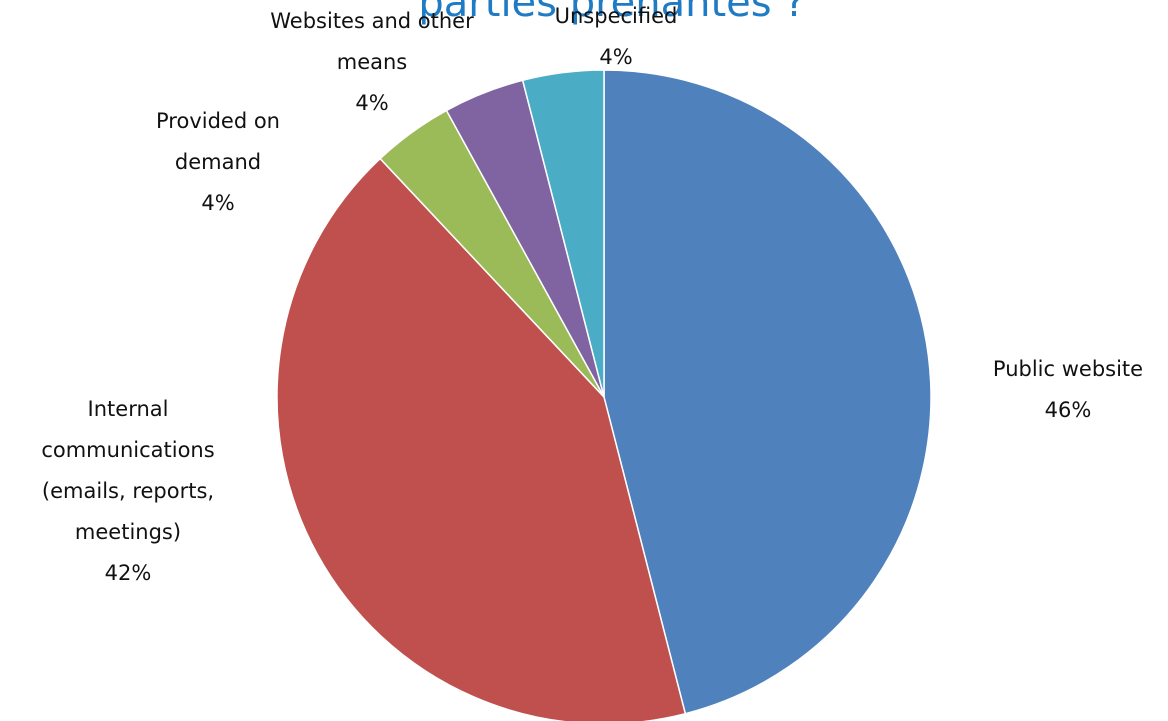  Describe the element at coordinates (1068, 369) in the screenshot. I see `category-name: Public website` at that location.